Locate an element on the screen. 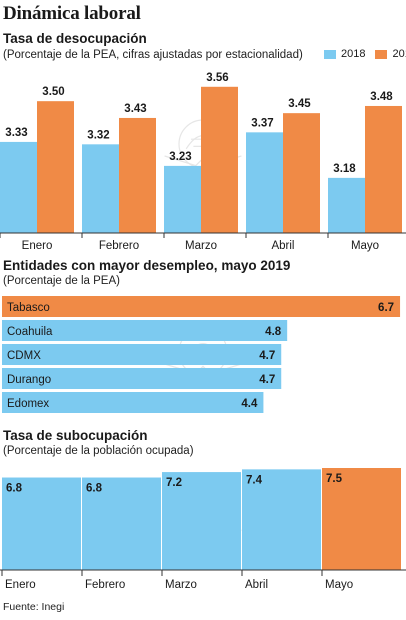 This screenshot has width=406, height=620. bar-2019-enero is located at coordinates (55, 167).